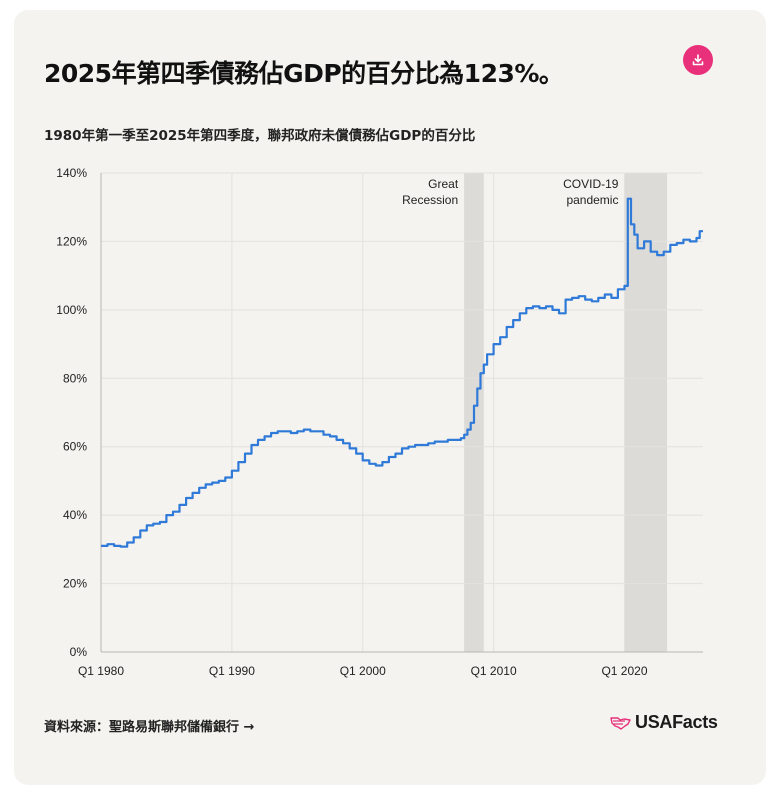  Describe the element at coordinates (71, 310) in the screenshot. I see `y-tick-label: 100%` at that location.